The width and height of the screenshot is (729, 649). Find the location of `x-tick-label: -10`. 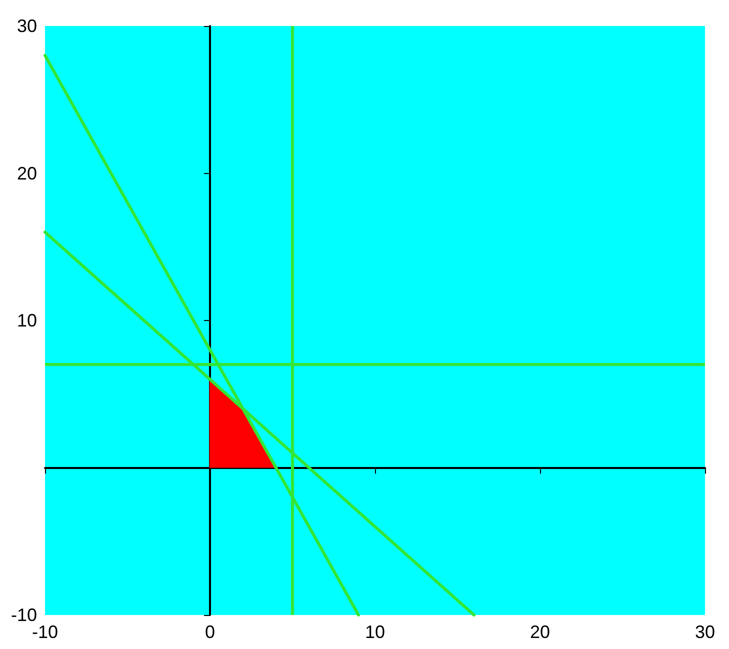

x-tick-label: -10 is located at coordinates (45, 632).